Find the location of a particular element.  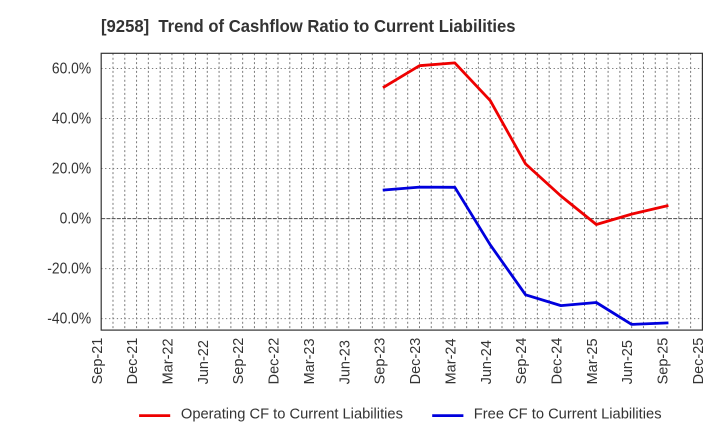

svg-text: Sep-23 is located at coordinates (381, 361).